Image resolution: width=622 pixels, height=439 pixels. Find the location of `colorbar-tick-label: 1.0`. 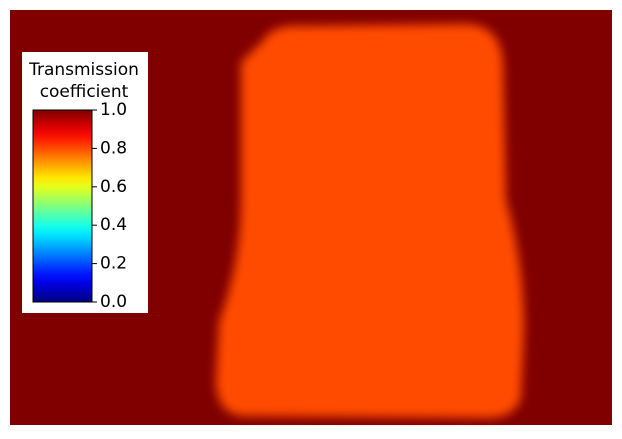

colorbar-tick-label: 1.0 is located at coordinates (113, 110).